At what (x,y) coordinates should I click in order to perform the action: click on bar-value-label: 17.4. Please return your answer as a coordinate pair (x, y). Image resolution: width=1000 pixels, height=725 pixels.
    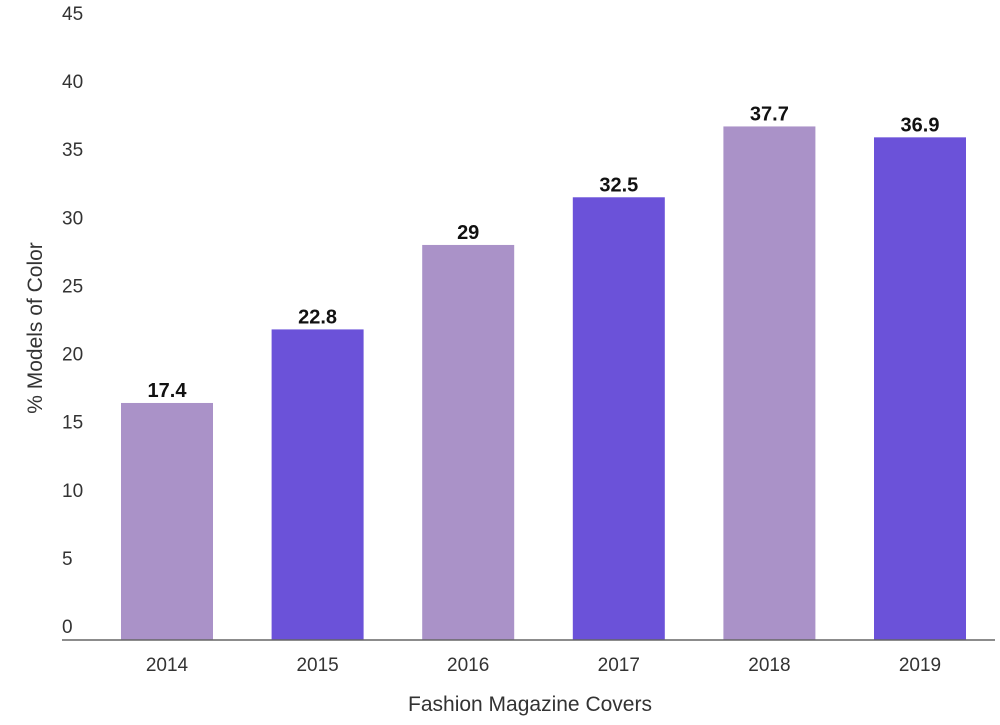
    Looking at the image, I should click on (168, 391).